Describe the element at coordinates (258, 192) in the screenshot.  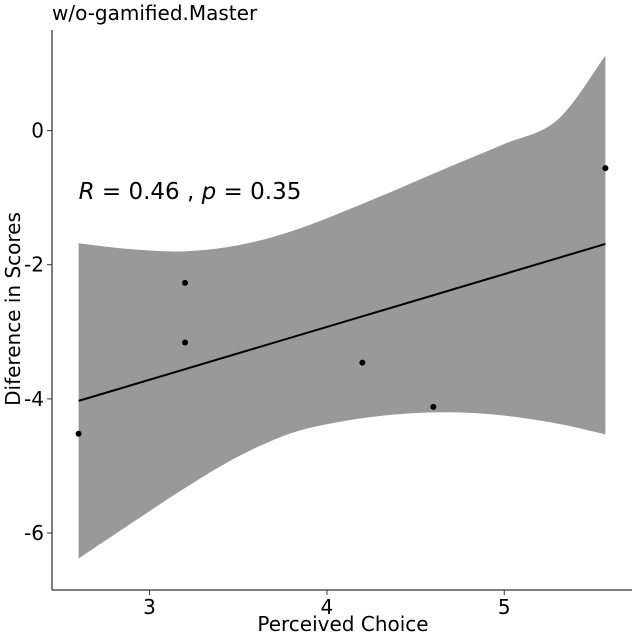
I see `annotation-p-value: = 0.35` at that location.